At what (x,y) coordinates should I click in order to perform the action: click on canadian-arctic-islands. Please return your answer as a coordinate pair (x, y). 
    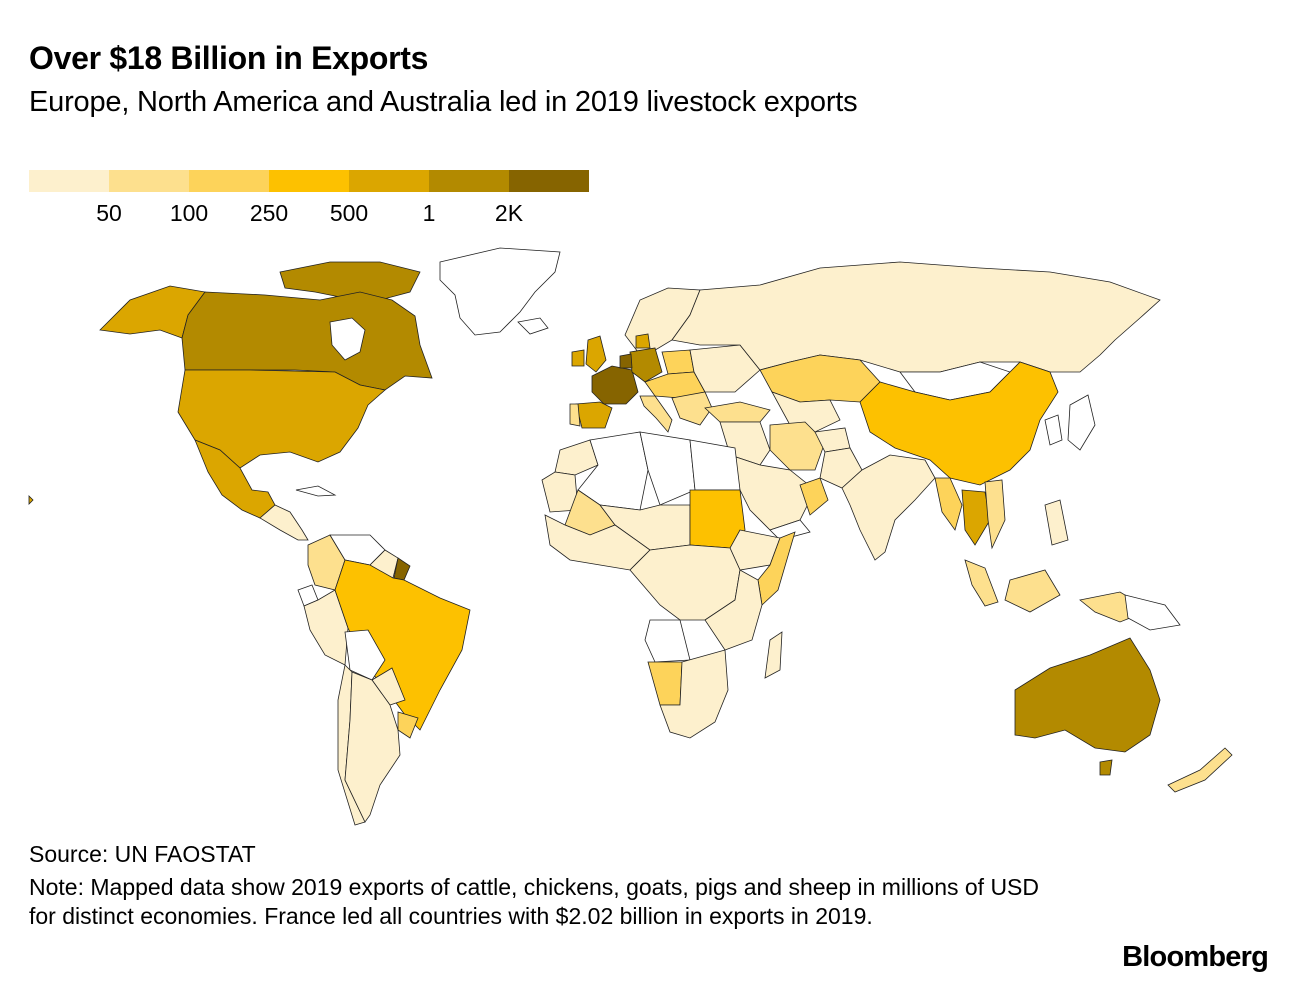
    Looking at the image, I should click on (350, 281).